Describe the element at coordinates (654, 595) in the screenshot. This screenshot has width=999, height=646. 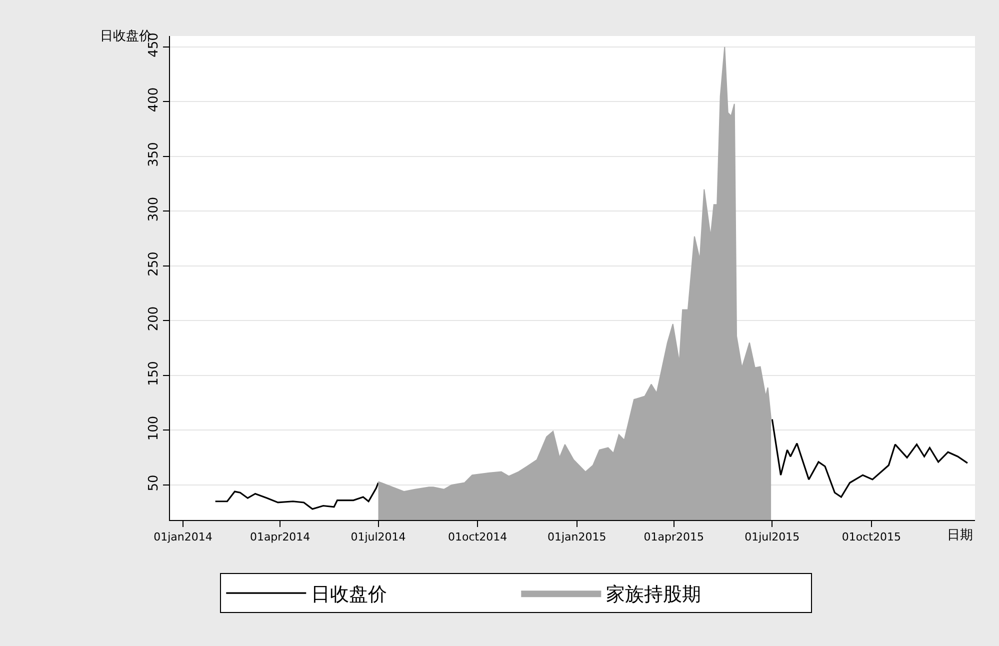
I see `legend-label: 家族持股期` at that location.